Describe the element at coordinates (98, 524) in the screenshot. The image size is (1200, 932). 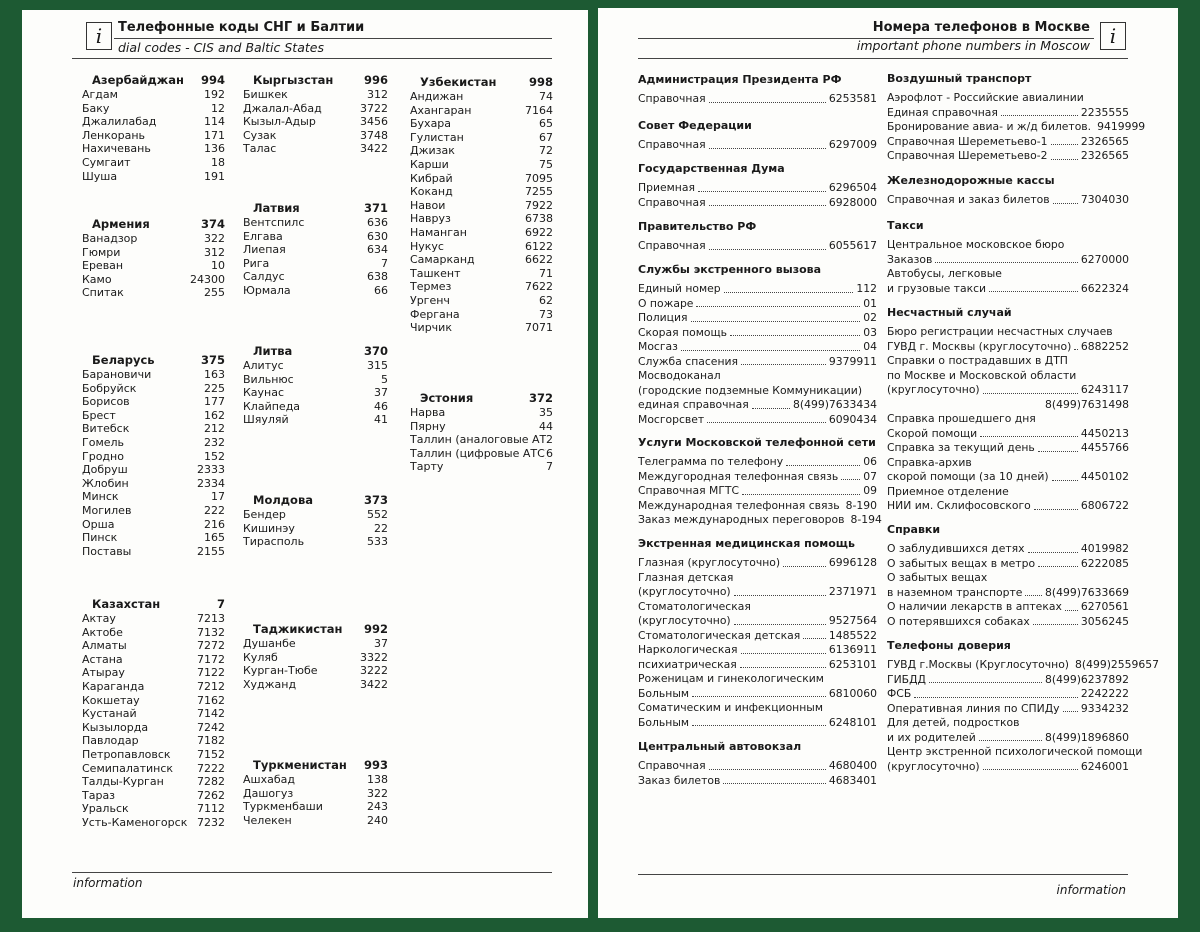
I see `city-name: Орша` at that location.